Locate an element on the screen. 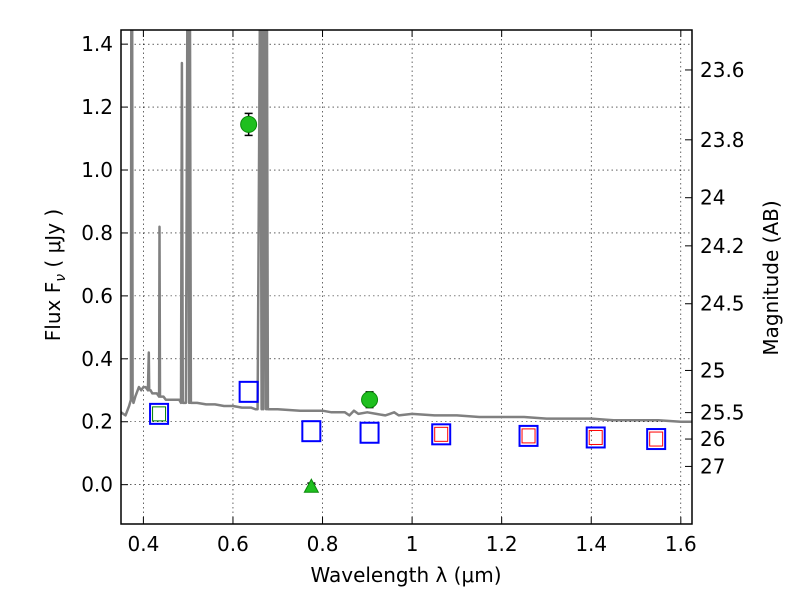  y2-axis-label: Magnitude (AB) is located at coordinates (771, 277).